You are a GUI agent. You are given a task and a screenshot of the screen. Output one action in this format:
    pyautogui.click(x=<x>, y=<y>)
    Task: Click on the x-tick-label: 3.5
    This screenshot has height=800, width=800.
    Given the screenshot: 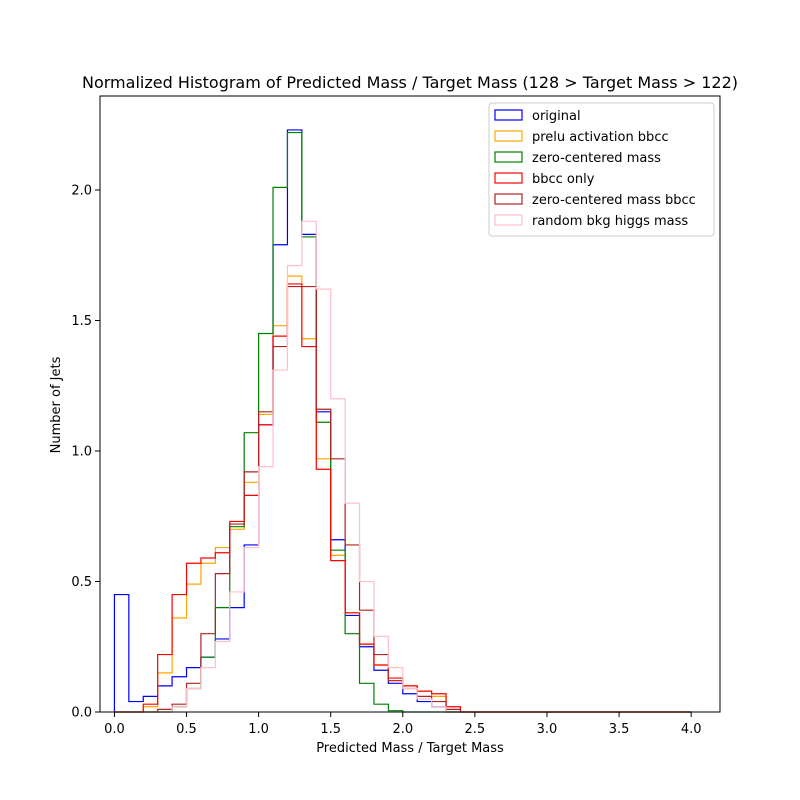 What is the action you would take?
    pyautogui.click(x=619, y=729)
    